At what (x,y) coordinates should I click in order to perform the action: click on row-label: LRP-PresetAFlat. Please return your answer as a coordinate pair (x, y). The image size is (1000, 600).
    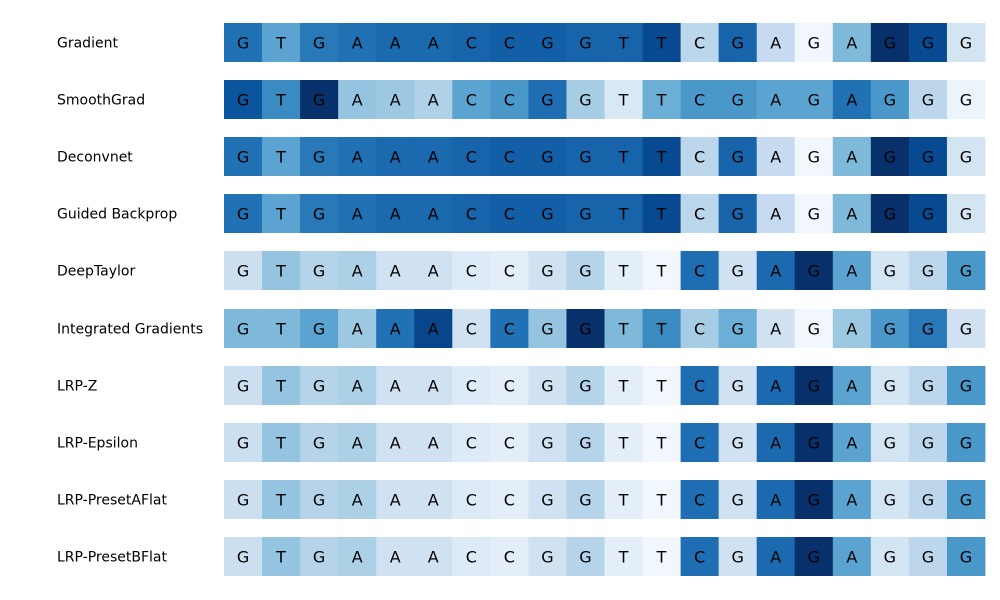
    Looking at the image, I should click on (112, 501).